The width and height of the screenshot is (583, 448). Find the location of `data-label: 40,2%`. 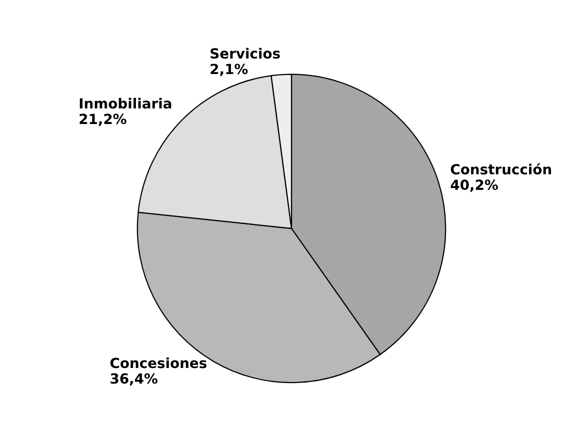

data-label: 40,2% is located at coordinates (474, 186).